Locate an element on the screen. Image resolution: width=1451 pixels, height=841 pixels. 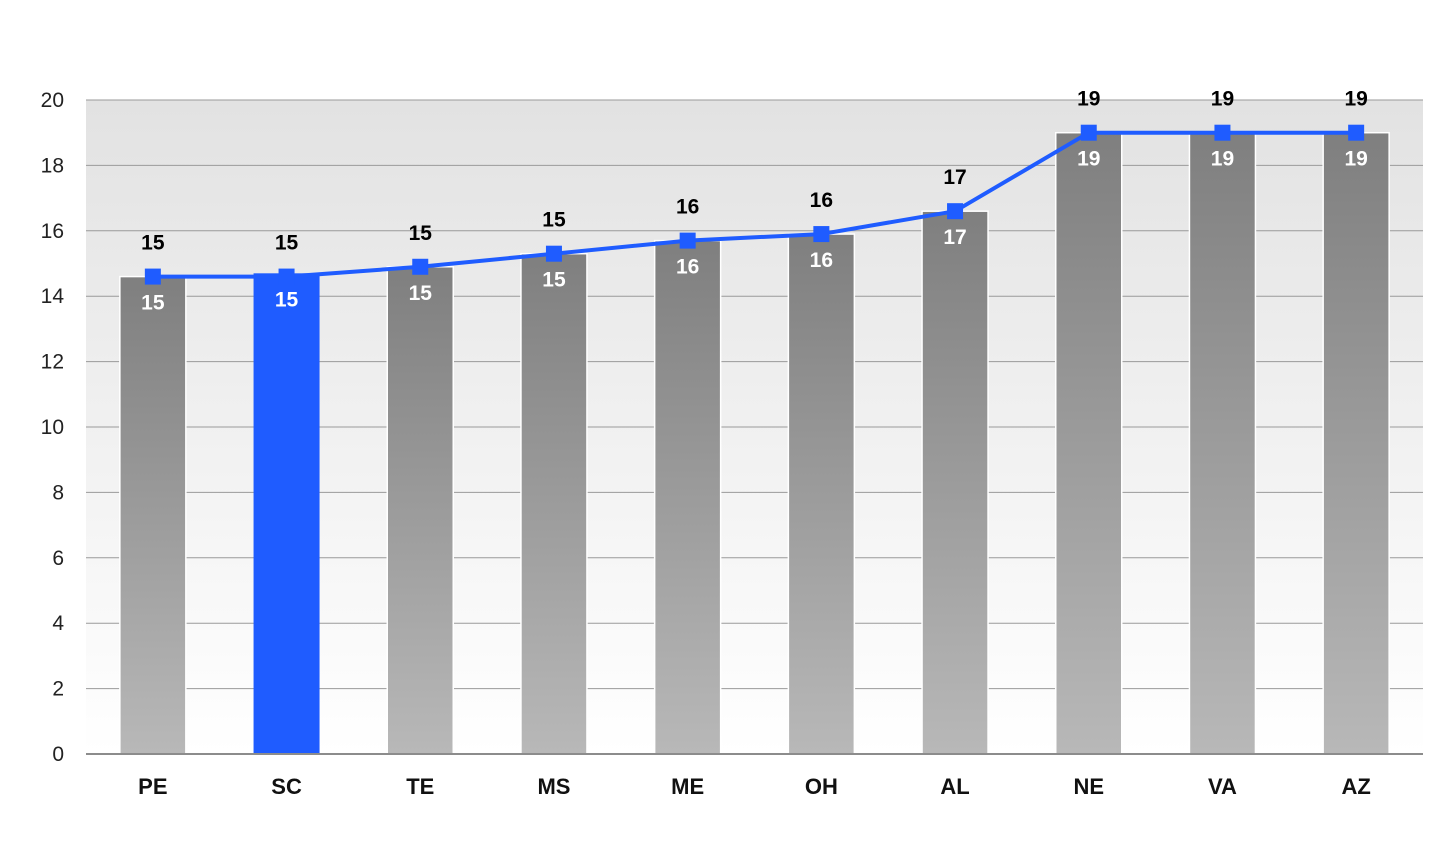
x-tick-label: OH is located at coordinates (821, 786).